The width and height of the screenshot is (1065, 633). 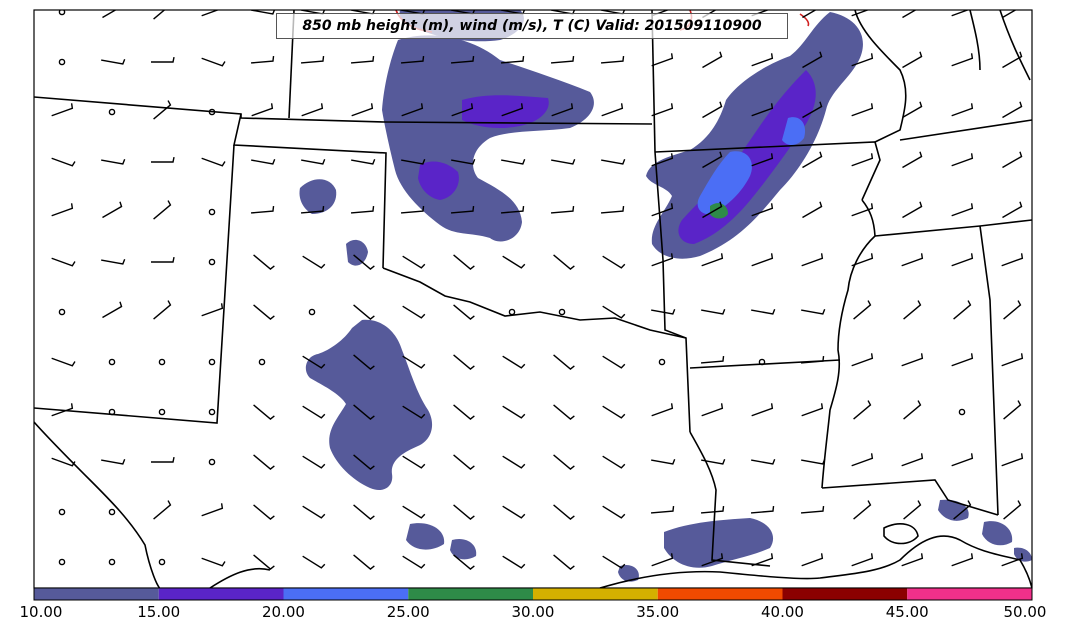 I want to click on boundary-north-line, so click(x=343, y=110).